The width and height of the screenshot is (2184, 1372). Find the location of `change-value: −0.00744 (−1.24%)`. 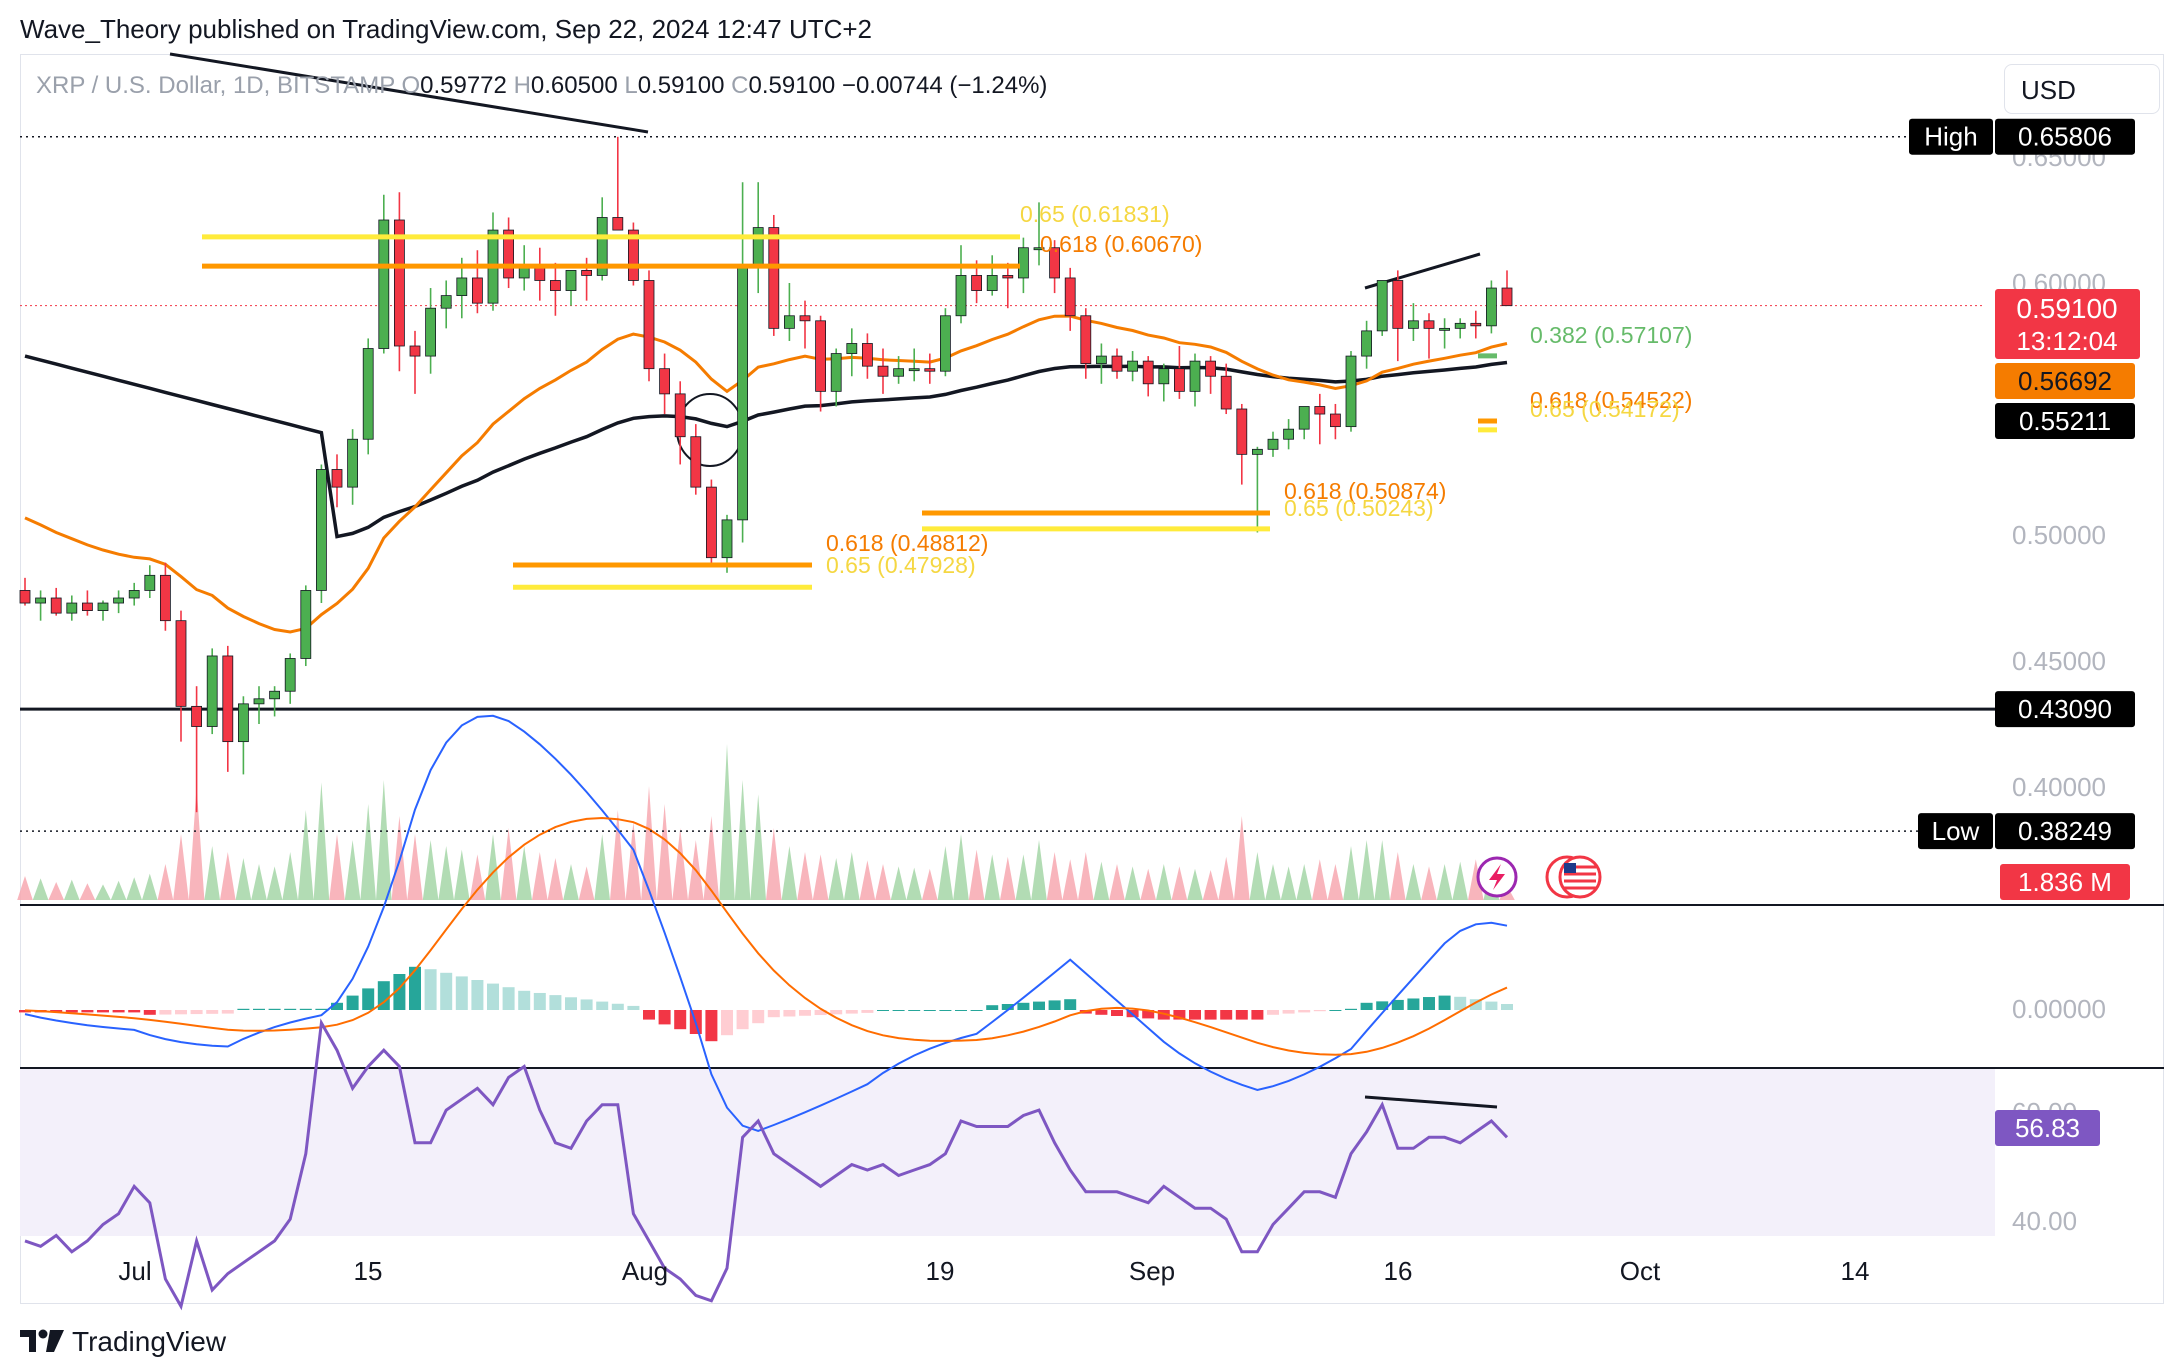

change-value: −0.00744 (−1.24%) is located at coordinates (944, 85).